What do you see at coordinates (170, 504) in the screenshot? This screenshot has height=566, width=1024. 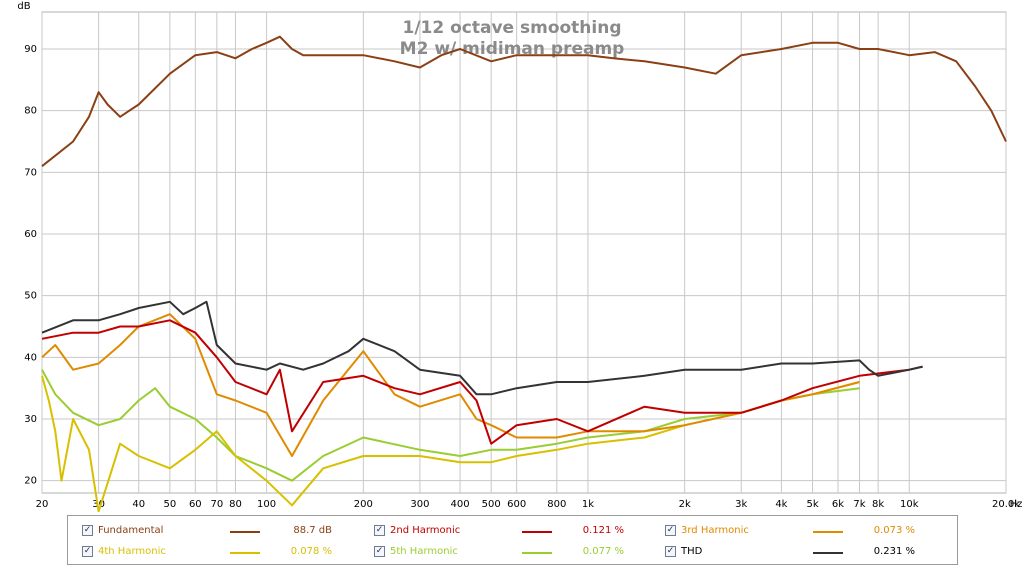 I see `x-tick-label: 50` at bounding box center [170, 504].